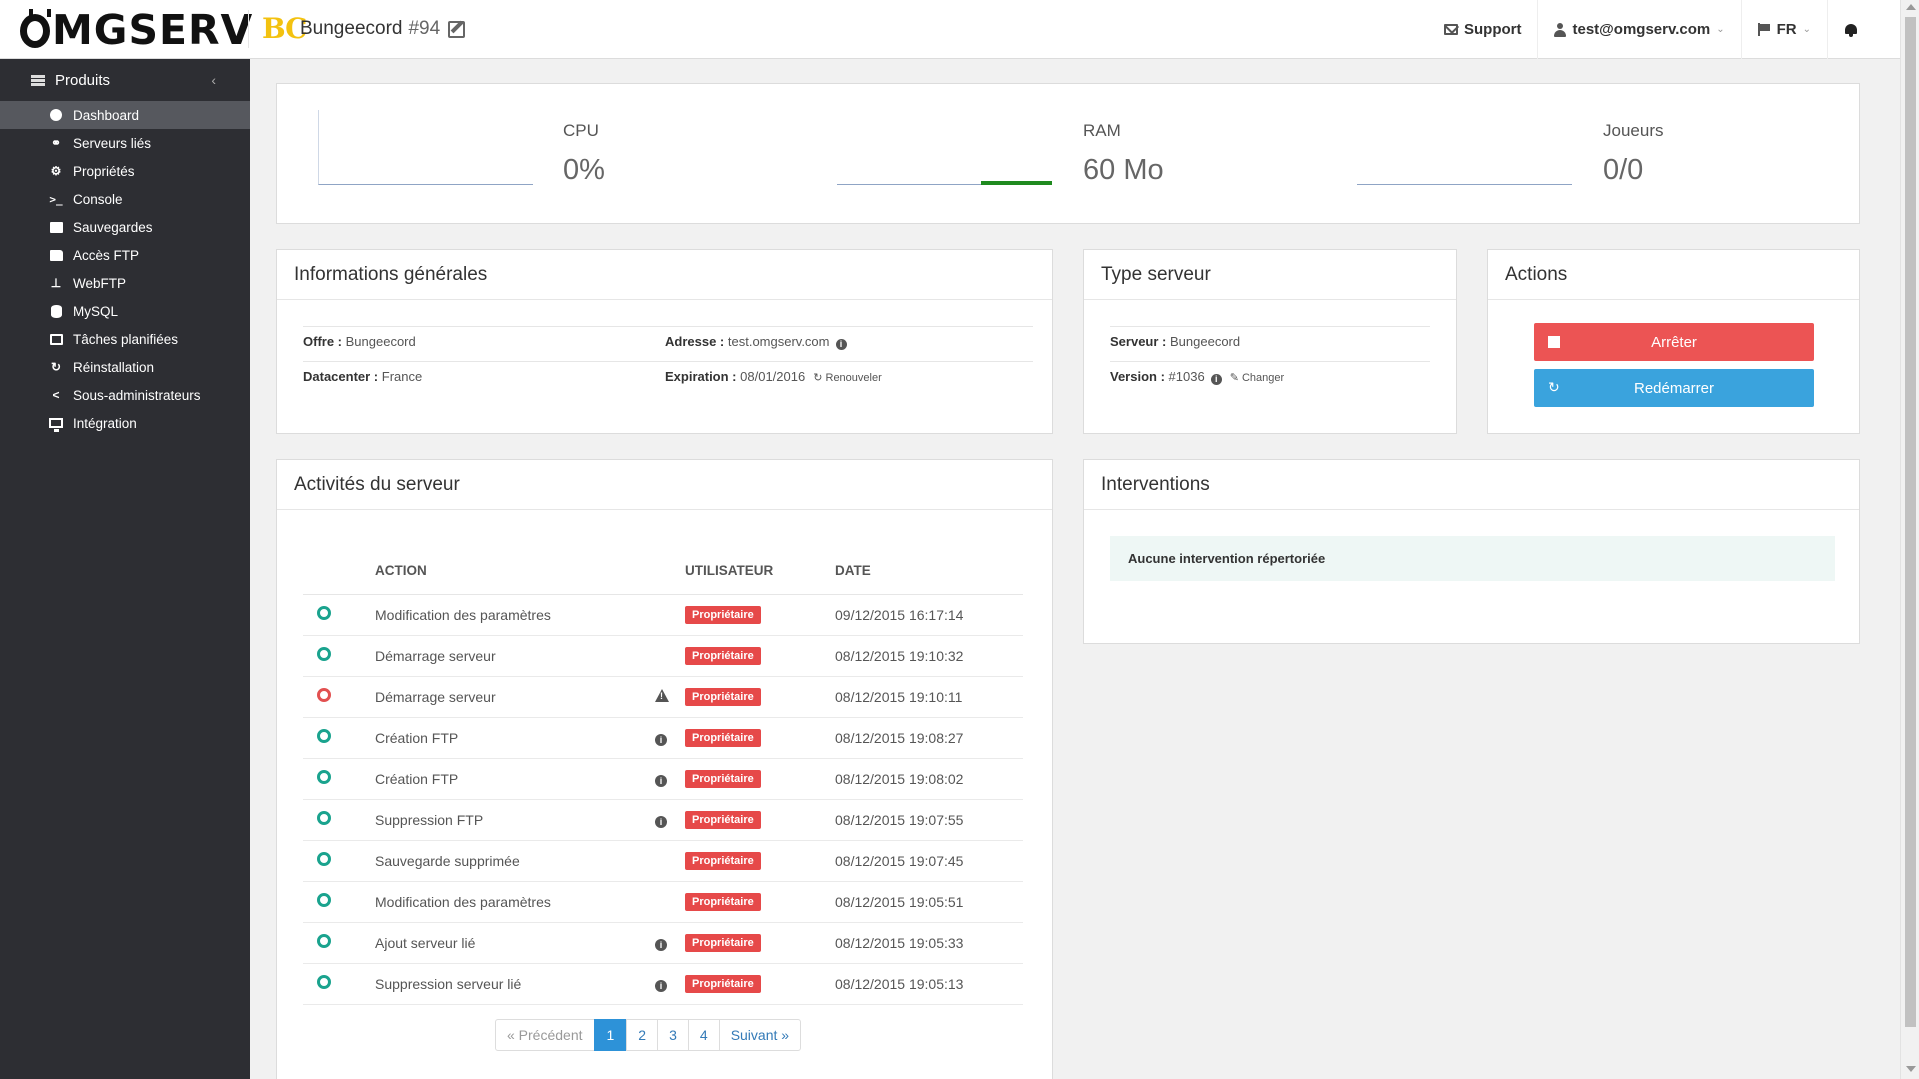  Describe the element at coordinates (125, 423) in the screenshot. I see `sidebar-item-integration: Intégration` at that location.